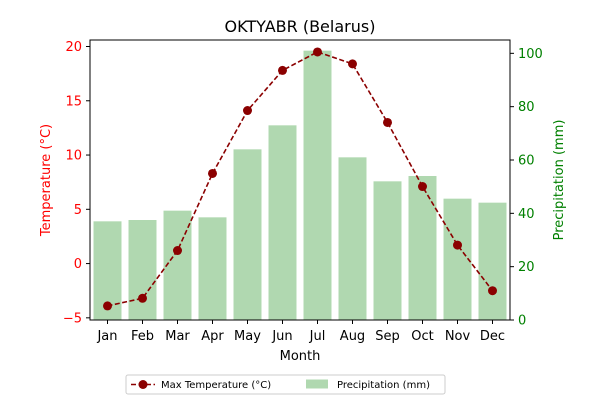 This screenshot has width=600, height=400. Describe the element at coordinates (247, 336) in the screenshot. I see `x-tick-label: May` at that location.